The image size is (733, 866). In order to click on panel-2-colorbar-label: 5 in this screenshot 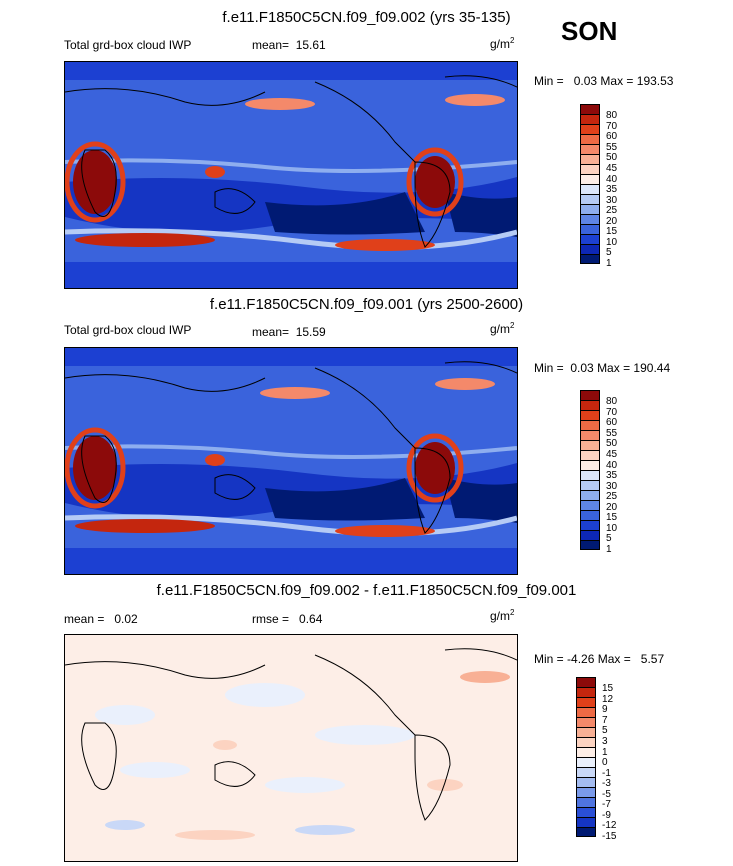, I will do `click(609, 538)`.